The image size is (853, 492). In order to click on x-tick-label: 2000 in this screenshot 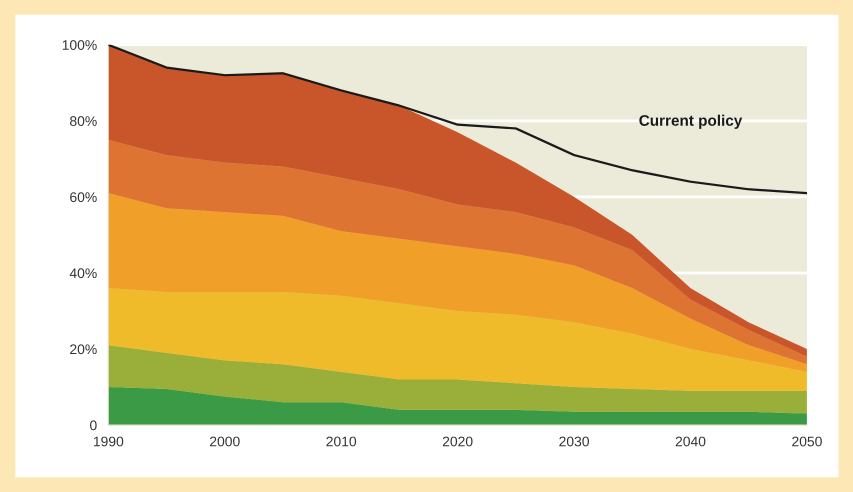, I will do `click(225, 441)`.